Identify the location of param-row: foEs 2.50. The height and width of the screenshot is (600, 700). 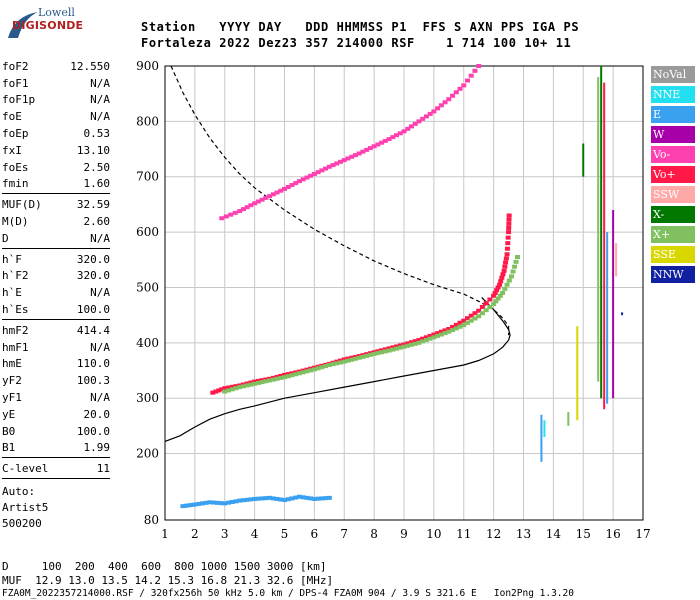
(56, 167).